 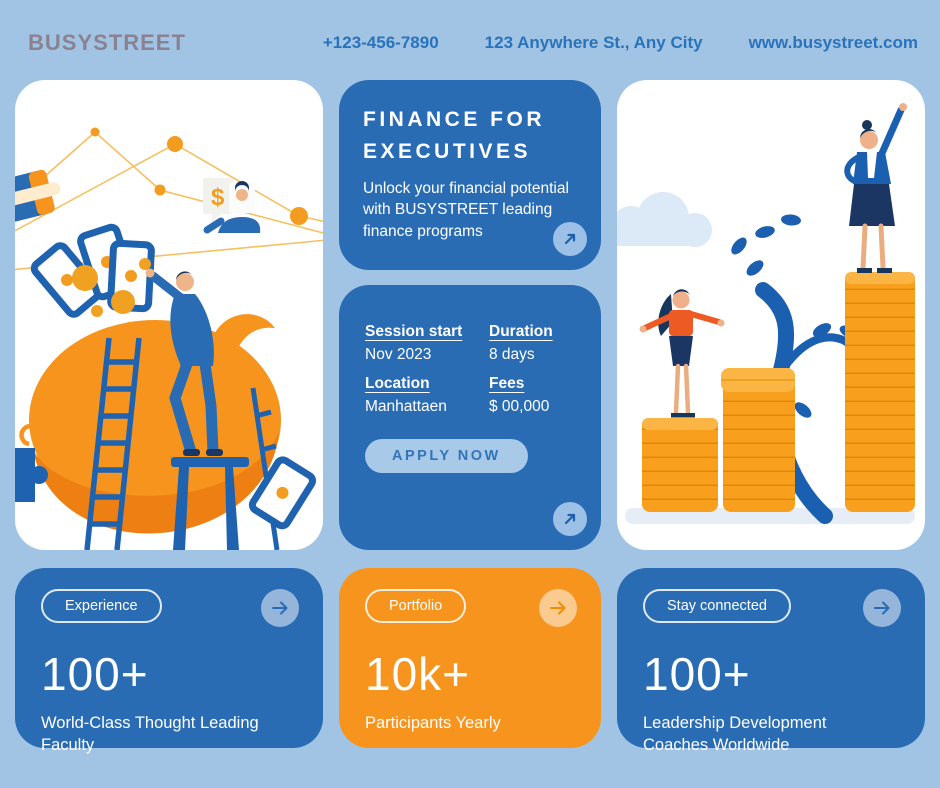 I want to click on stat-card-portfolio: Portfolio 10k+ Participants Yearly, so click(x=470, y=658).